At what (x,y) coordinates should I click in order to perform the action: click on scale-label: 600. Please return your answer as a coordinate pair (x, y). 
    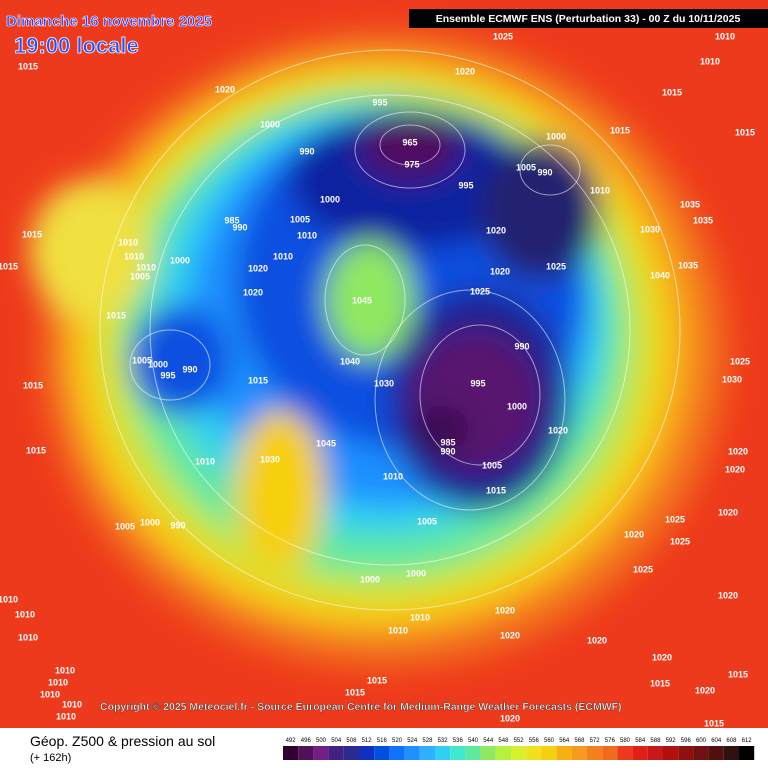
    Looking at the image, I should click on (701, 741).